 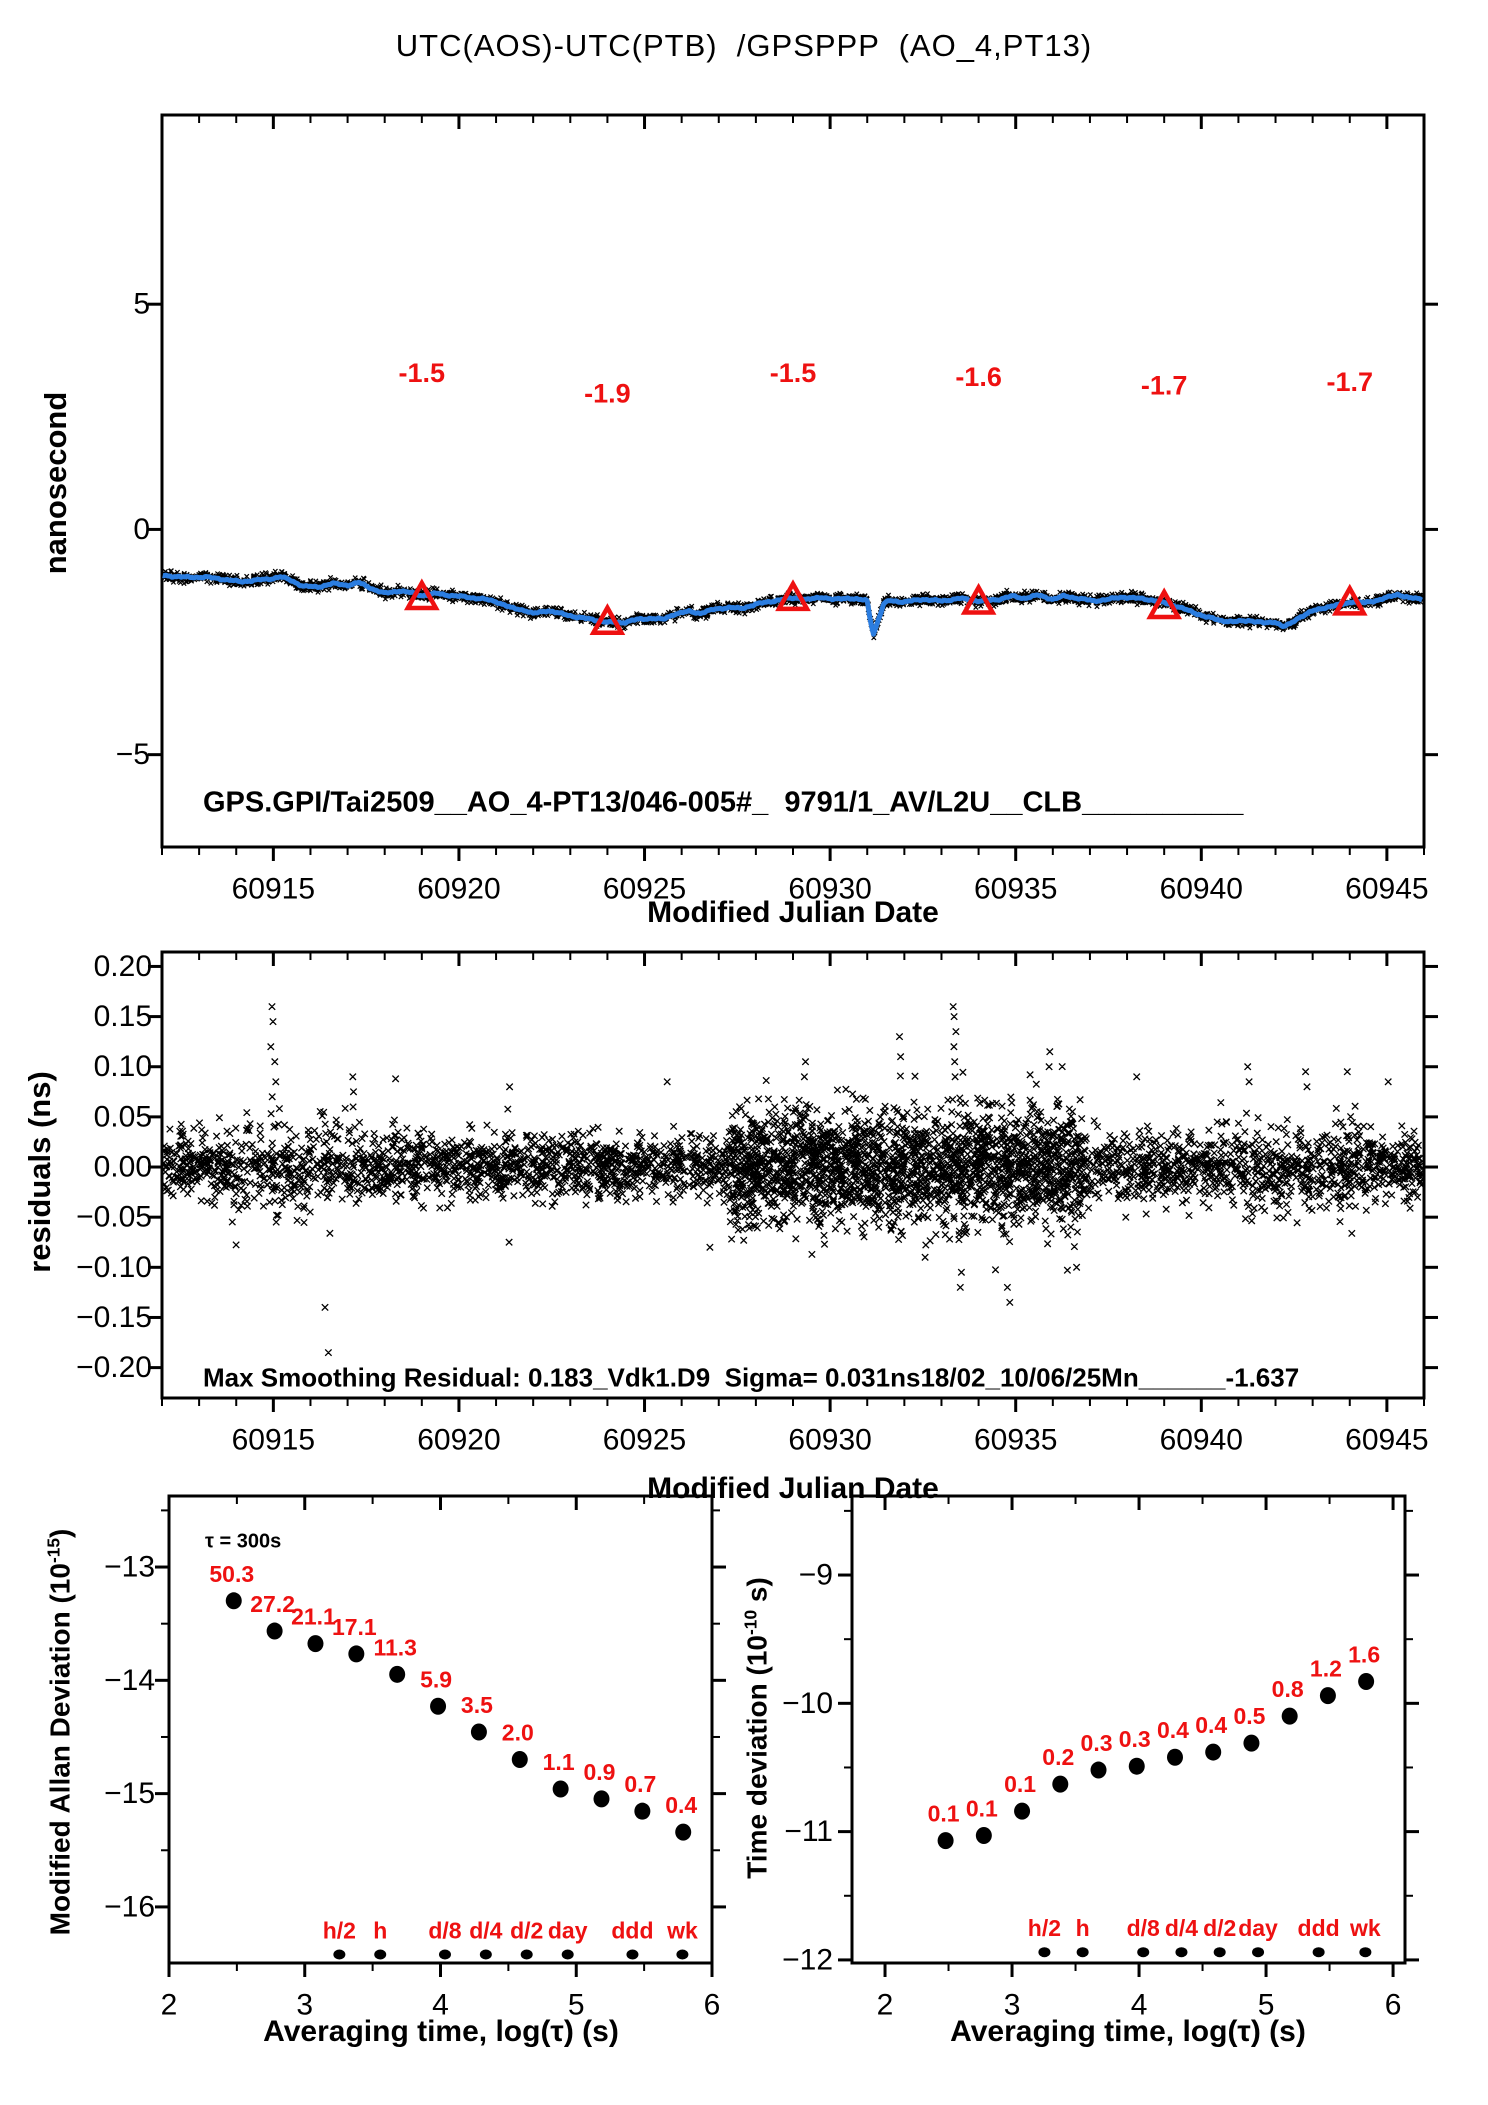 What do you see at coordinates (141, 304) in the screenshot?
I see `utc-diff-ytick-label: 5` at bounding box center [141, 304].